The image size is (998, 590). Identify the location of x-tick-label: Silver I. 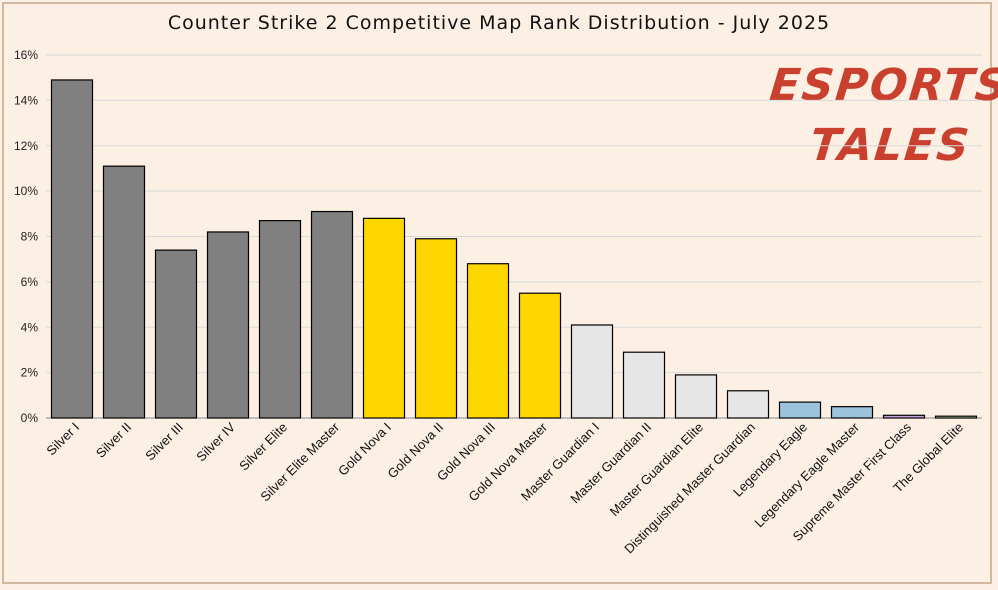
(62, 439).